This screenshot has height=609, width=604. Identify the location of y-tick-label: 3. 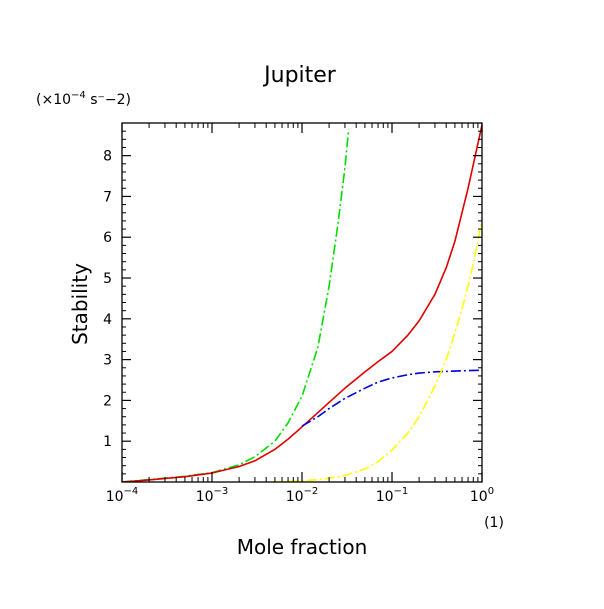
(107, 361).